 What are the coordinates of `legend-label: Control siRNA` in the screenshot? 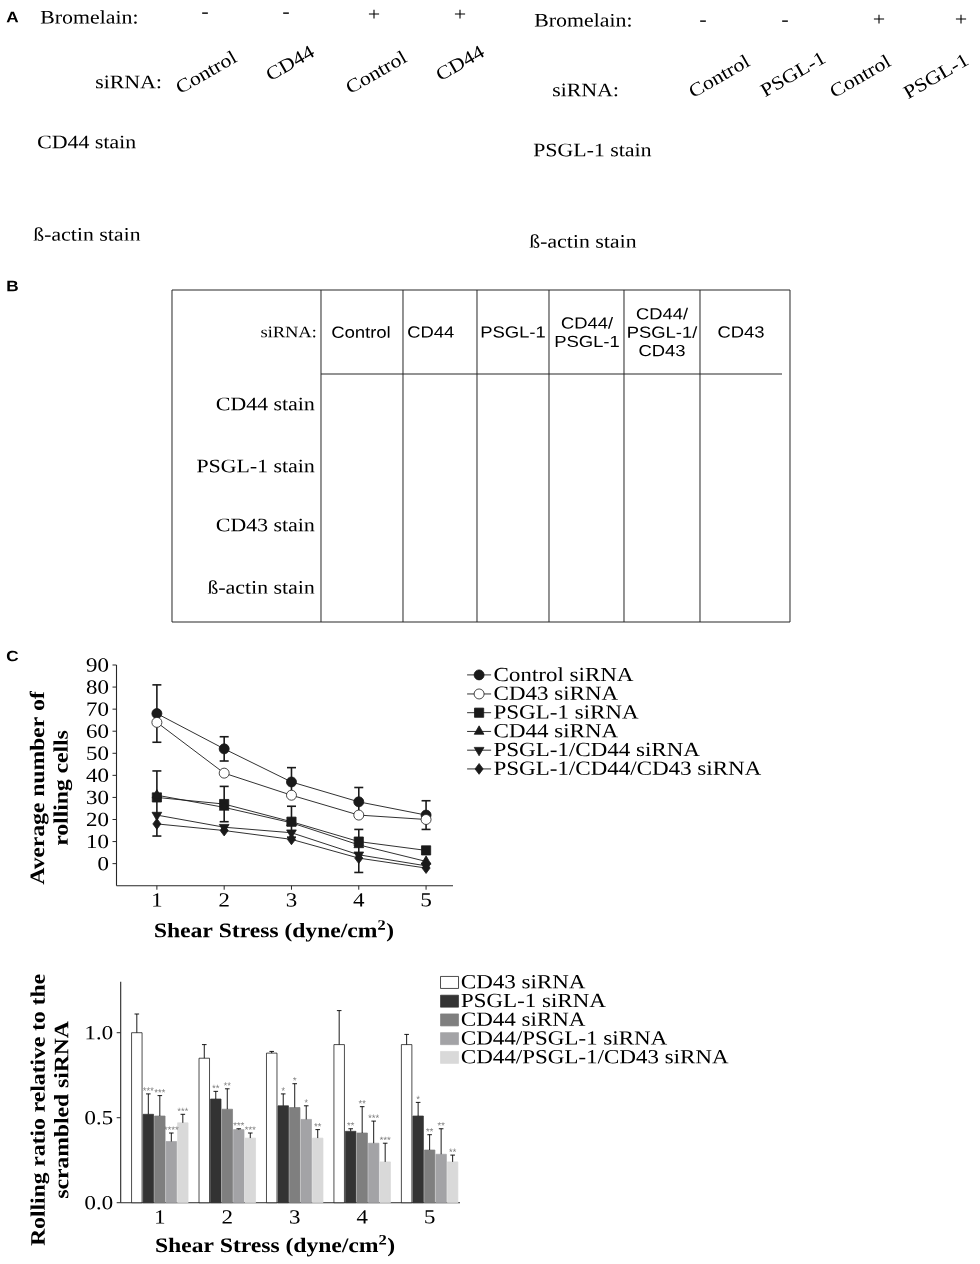 It's located at (564, 674).